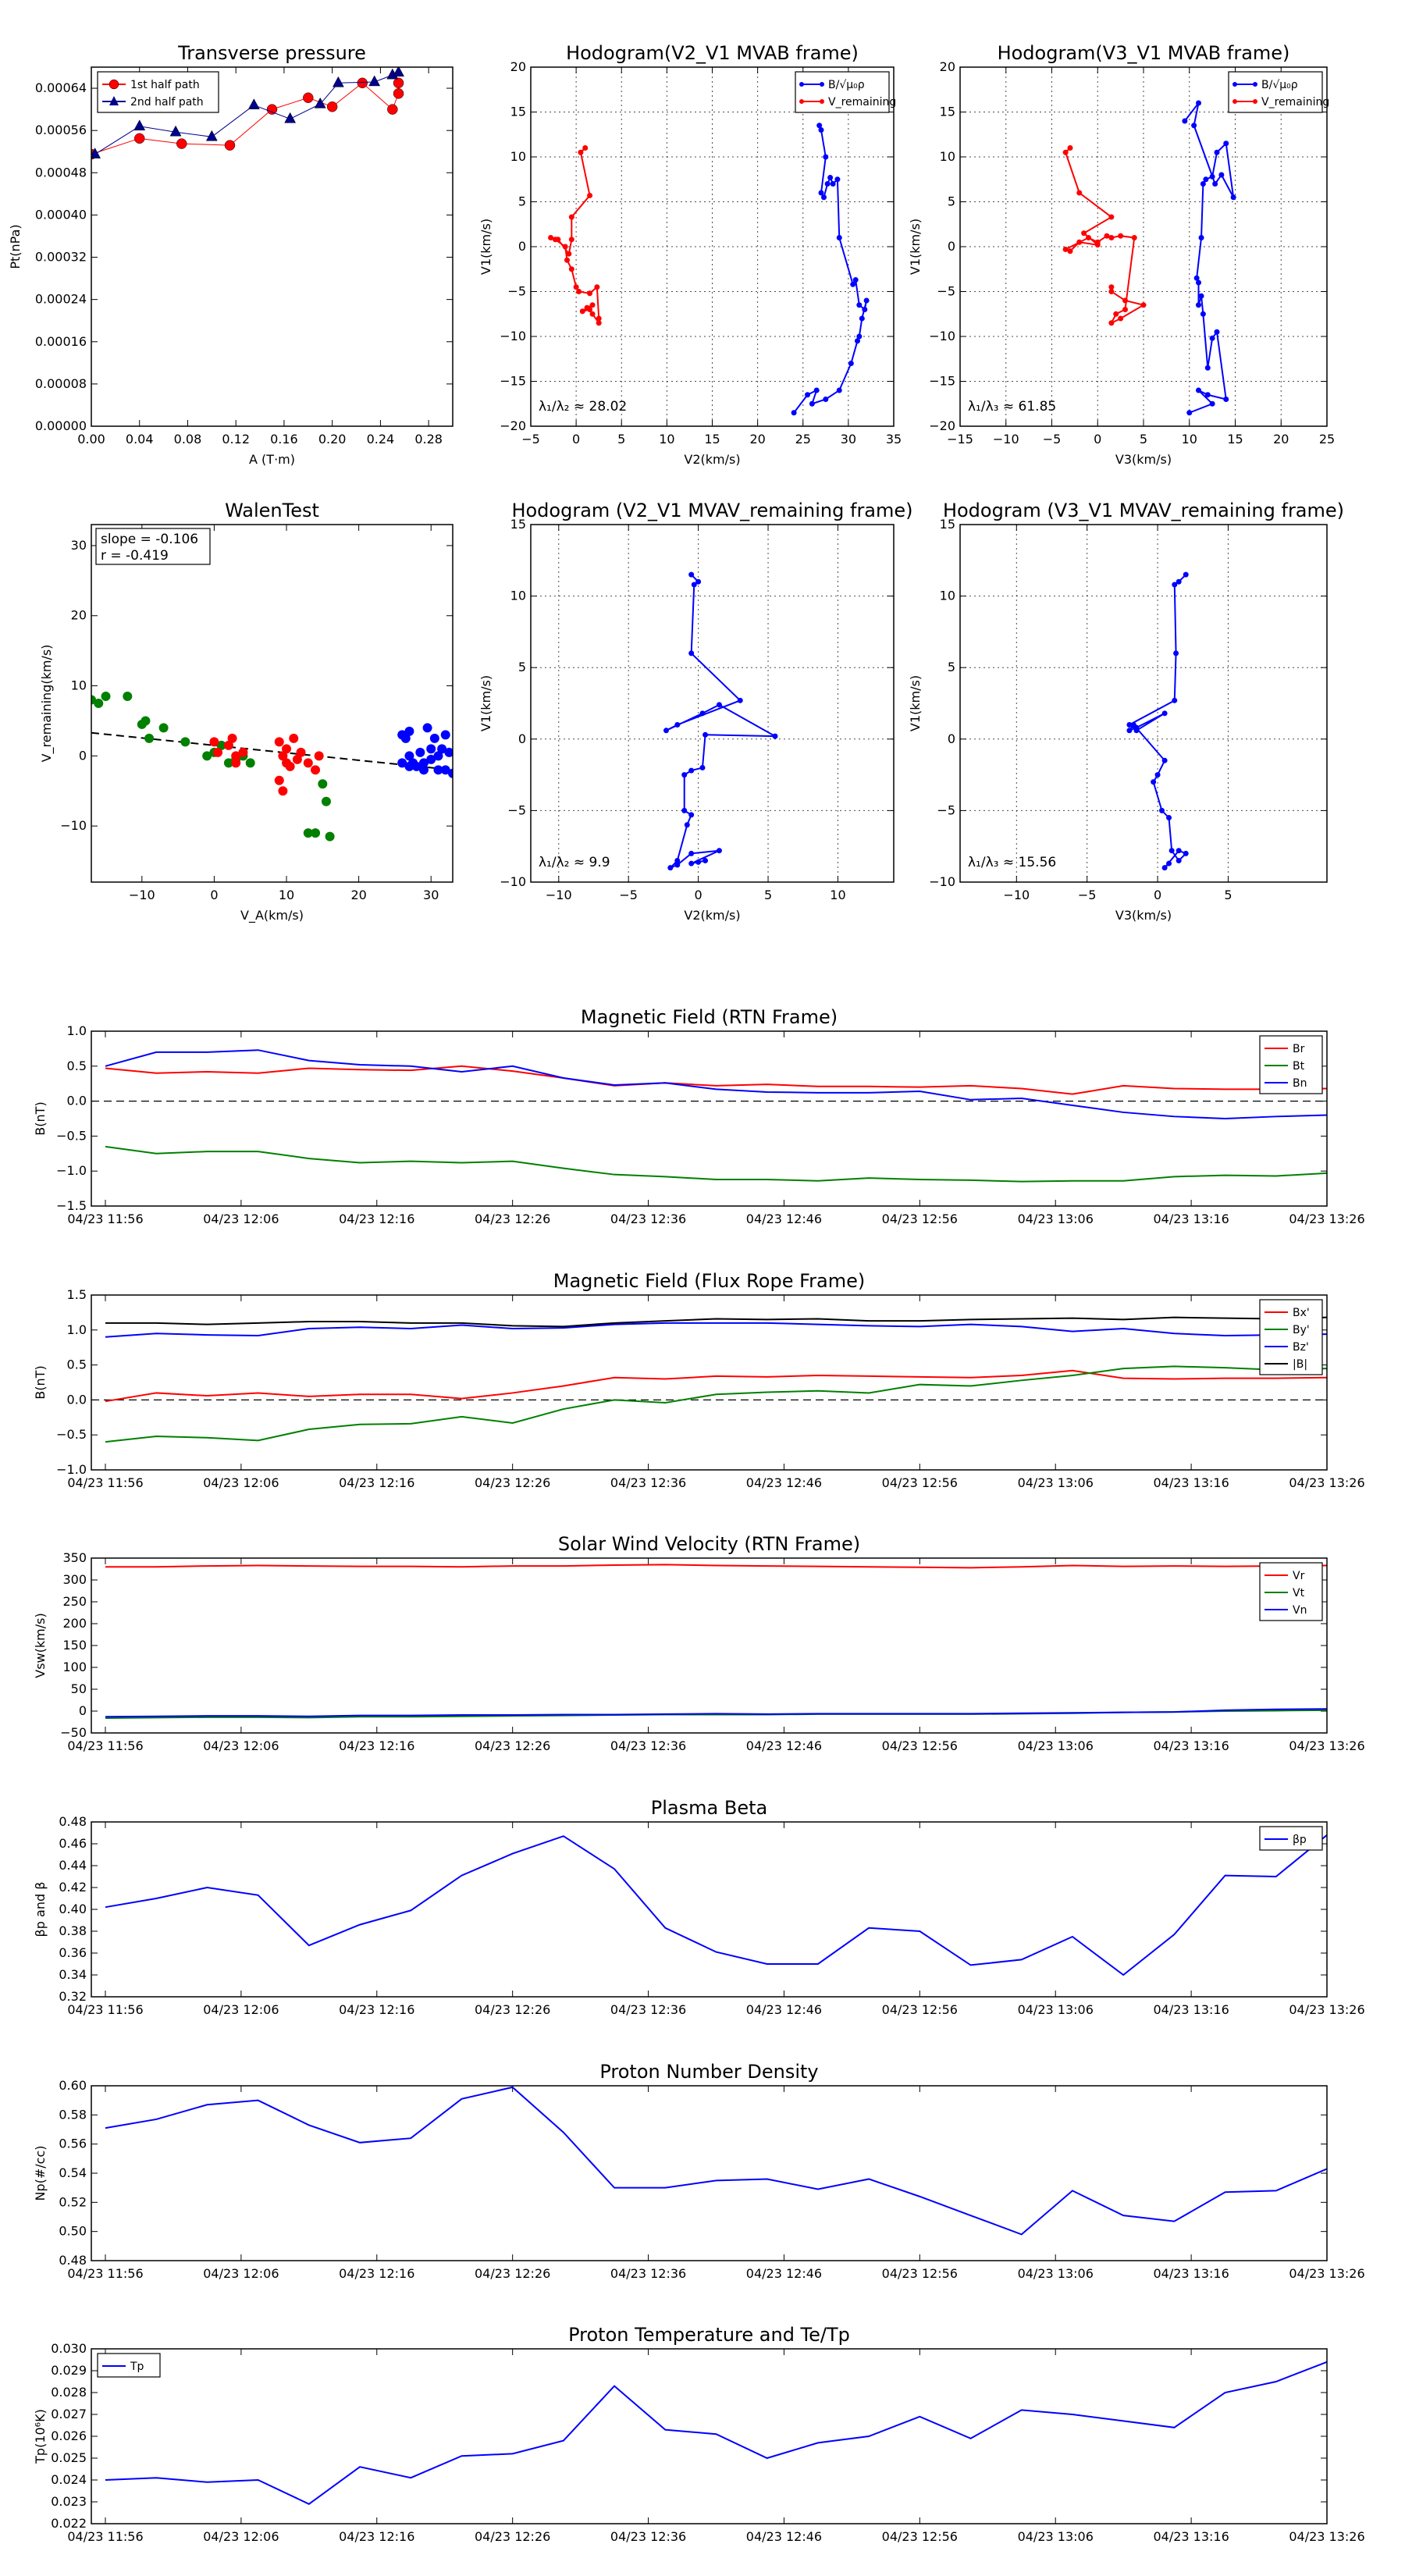  Describe the element at coordinates (272, 510) in the screenshot. I see `chart-title: WalenTest` at that location.